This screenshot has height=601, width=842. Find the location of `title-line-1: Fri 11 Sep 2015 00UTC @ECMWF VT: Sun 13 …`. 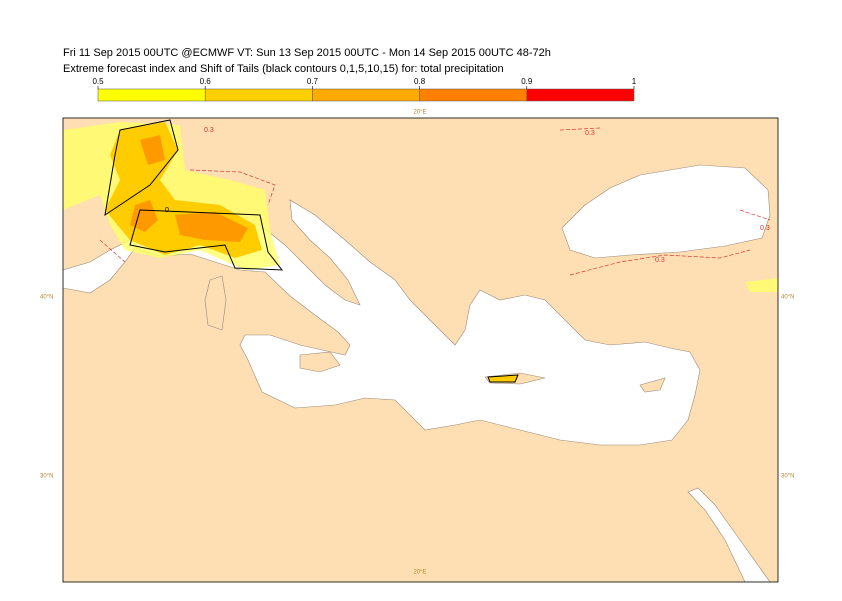

title-line-1: Fri 11 Sep 2015 00UTC @ECMWF VT: Sun 13 … is located at coordinates (307, 53).